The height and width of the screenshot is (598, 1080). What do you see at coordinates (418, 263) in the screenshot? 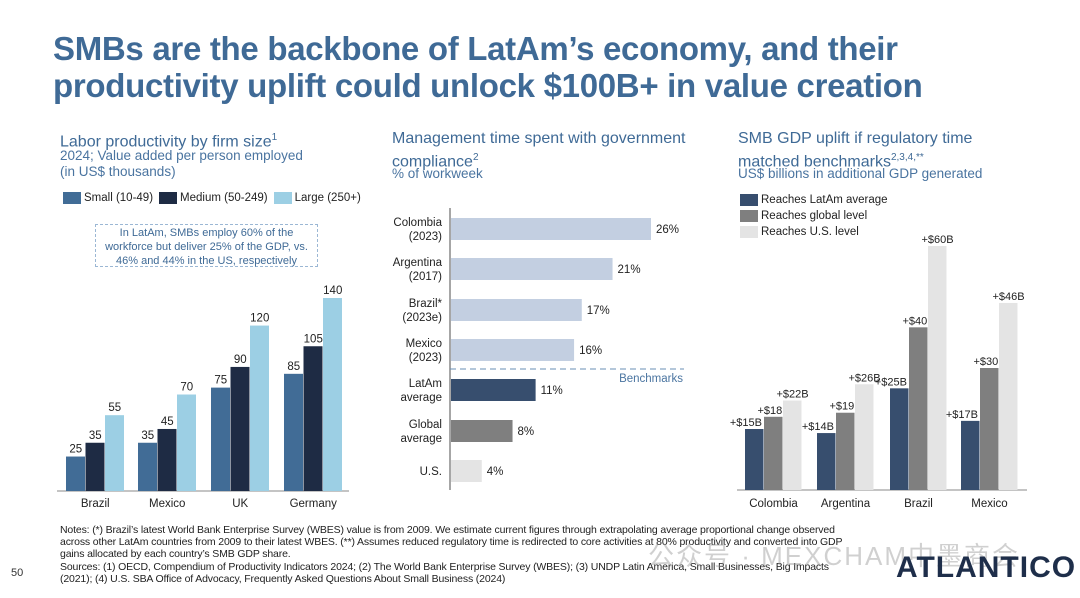
I see `chart2-category-label: Argentina` at bounding box center [418, 263].